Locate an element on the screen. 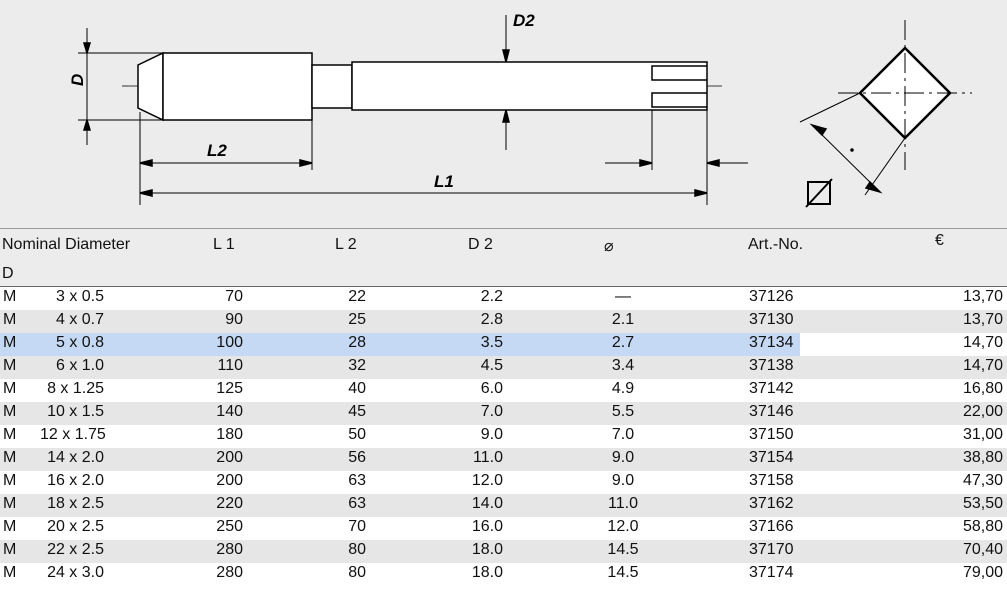 Image resolution: width=1007 pixels, height=589 pixels. table-cell: 37170 is located at coordinates (771, 549).